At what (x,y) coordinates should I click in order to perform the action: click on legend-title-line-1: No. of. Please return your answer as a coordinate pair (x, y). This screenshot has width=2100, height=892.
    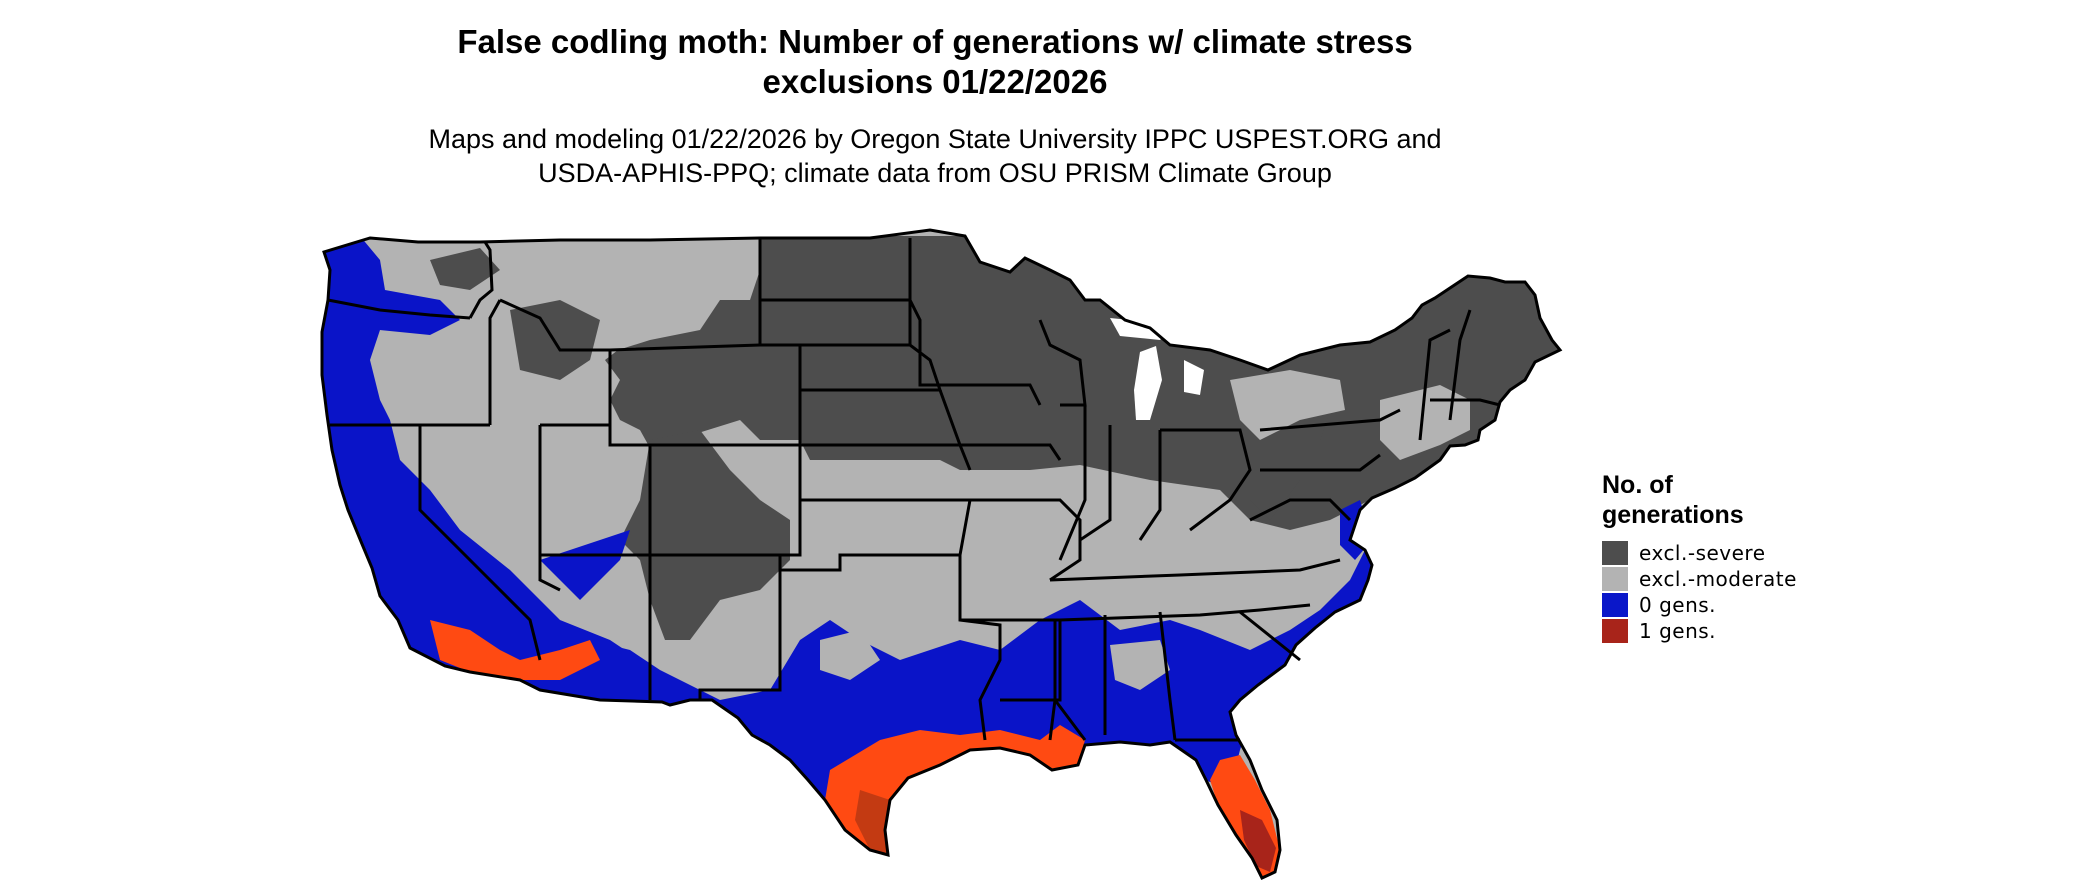
    Looking at the image, I should click on (1637, 485).